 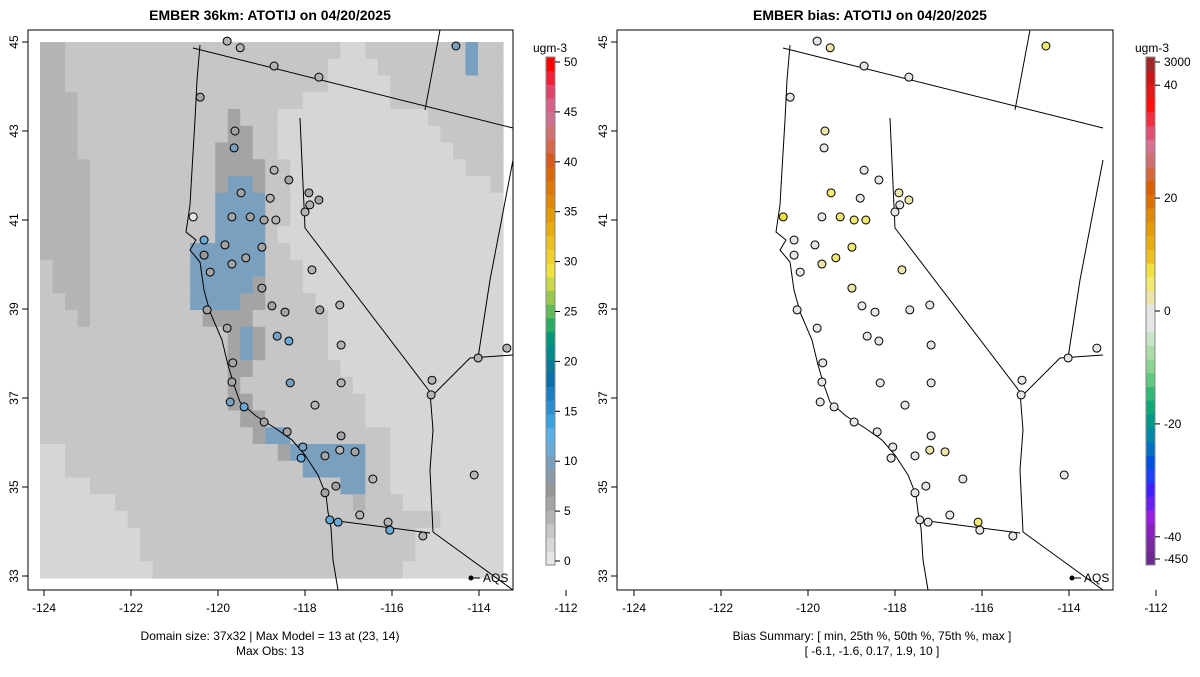 I want to click on colorbar-tick-label: 5, so click(x=567, y=511).